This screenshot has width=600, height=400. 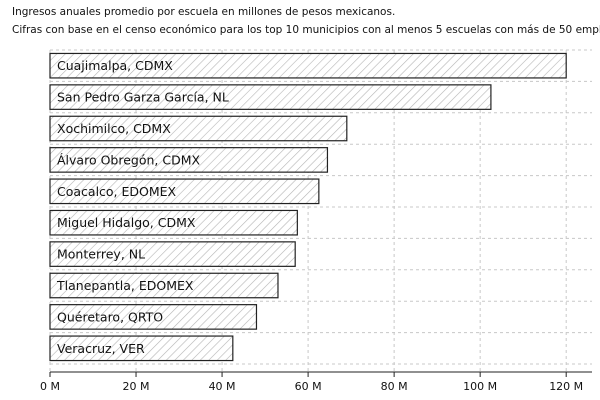 I want to click on category-label: Quéretaro, QRTO, so click(x=110, y=316).